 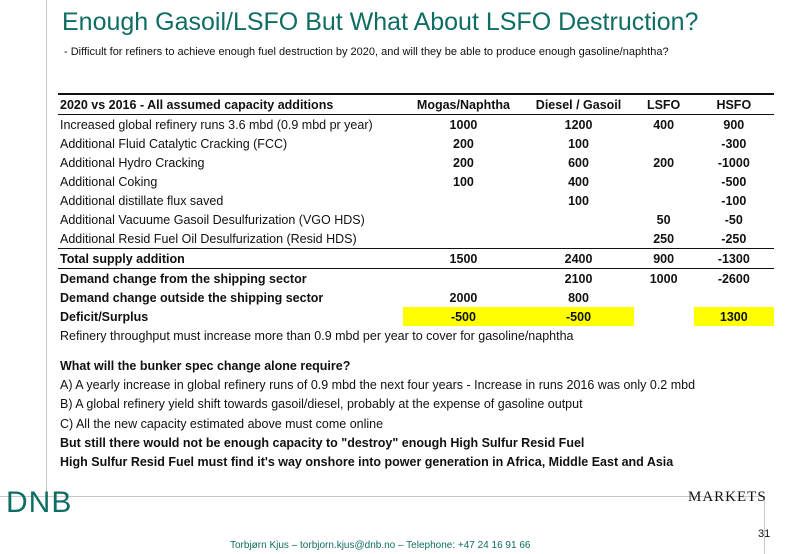 I want to click on cell-lsfo: 50, so click(x=663, y=219).